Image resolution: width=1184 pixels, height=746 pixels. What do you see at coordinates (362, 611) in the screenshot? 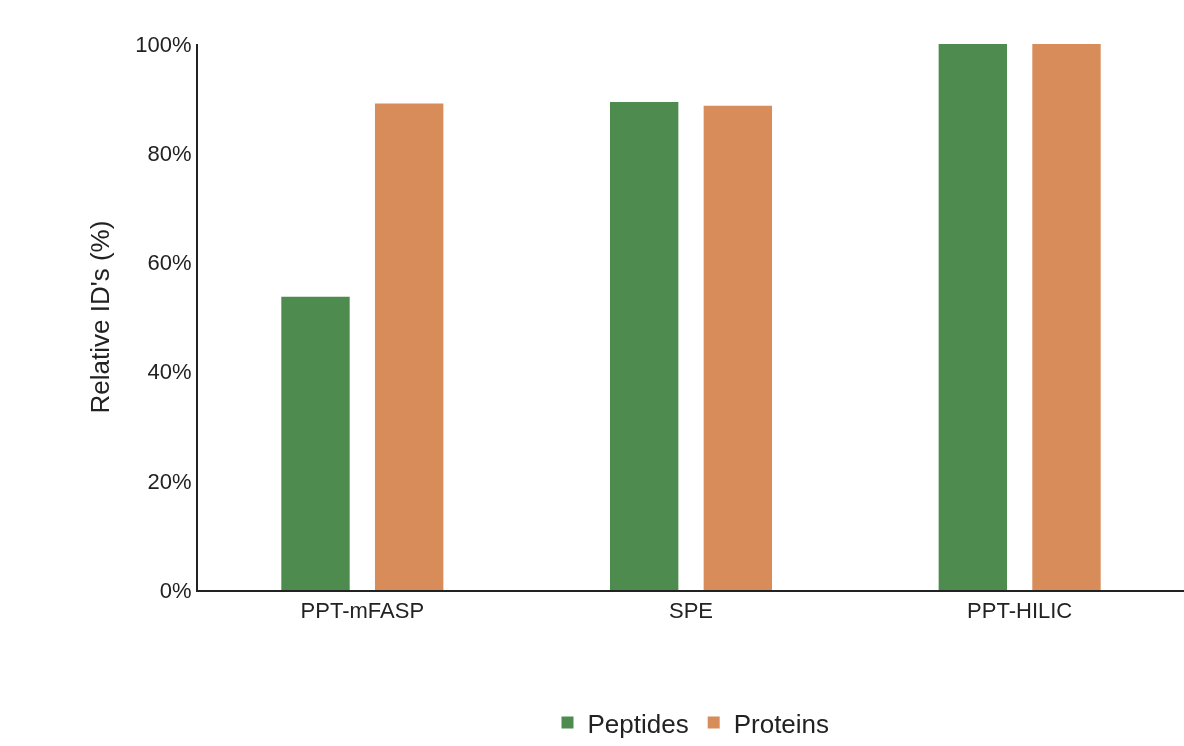
I see `x-tick-label: PPT-mFASP` at bounding box center [362, 611].